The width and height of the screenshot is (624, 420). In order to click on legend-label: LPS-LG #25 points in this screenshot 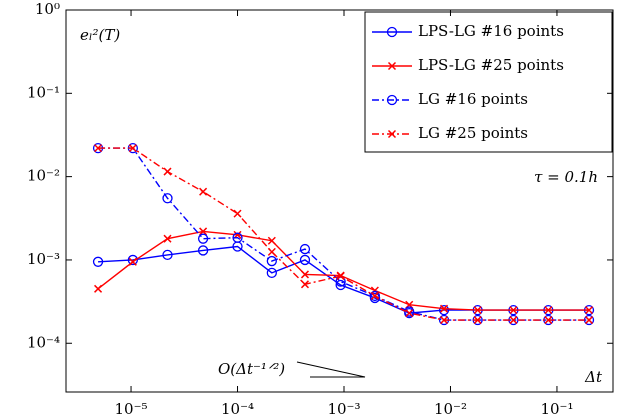, I will do `click(491, 65)`.